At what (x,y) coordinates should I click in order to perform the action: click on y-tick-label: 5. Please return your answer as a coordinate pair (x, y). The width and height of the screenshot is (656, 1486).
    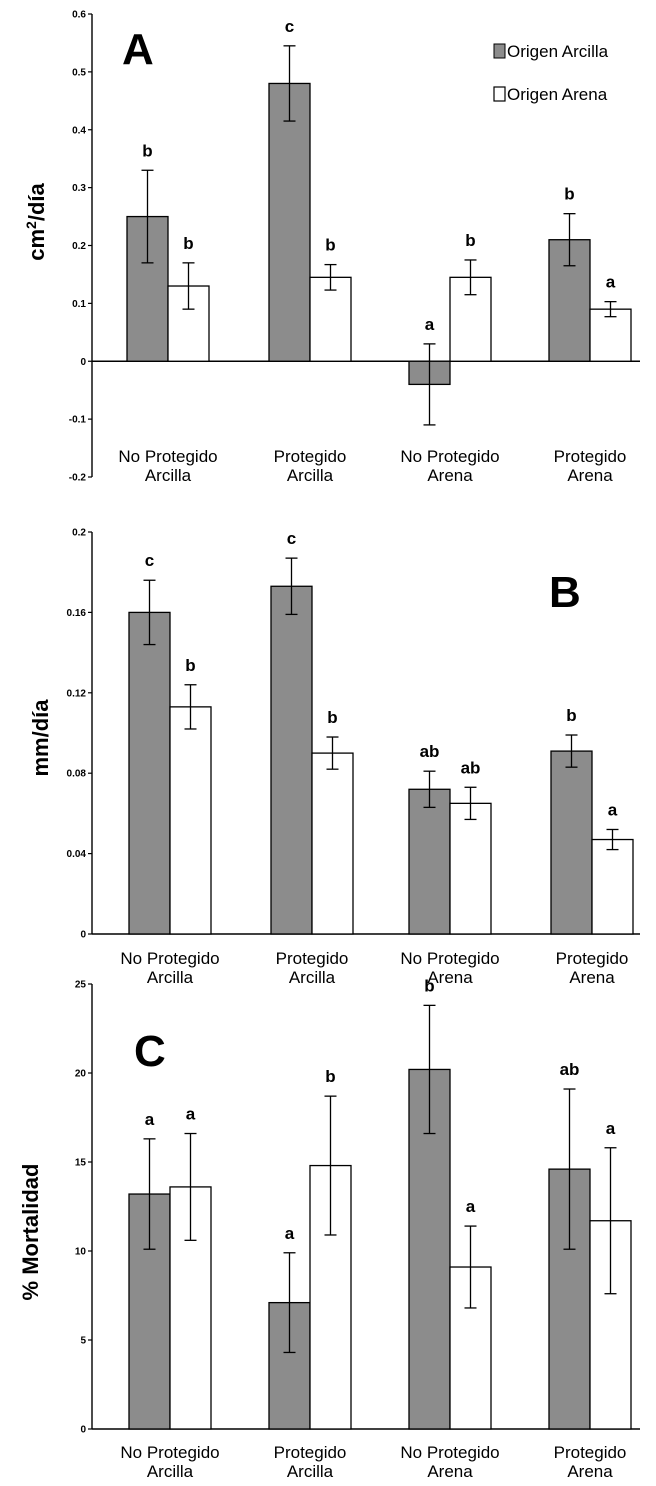
    Looking at the image, I should click on (83, 1341).